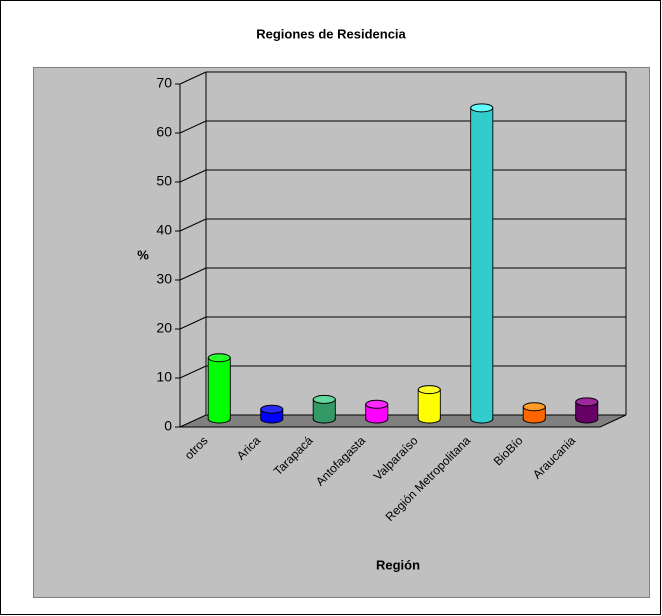 This screenshot has height=616, width=662. What do you see at coordinates (164, 279) in the screenshot?
I see `y-tick-label: 30` at bounding box center [164, 279].